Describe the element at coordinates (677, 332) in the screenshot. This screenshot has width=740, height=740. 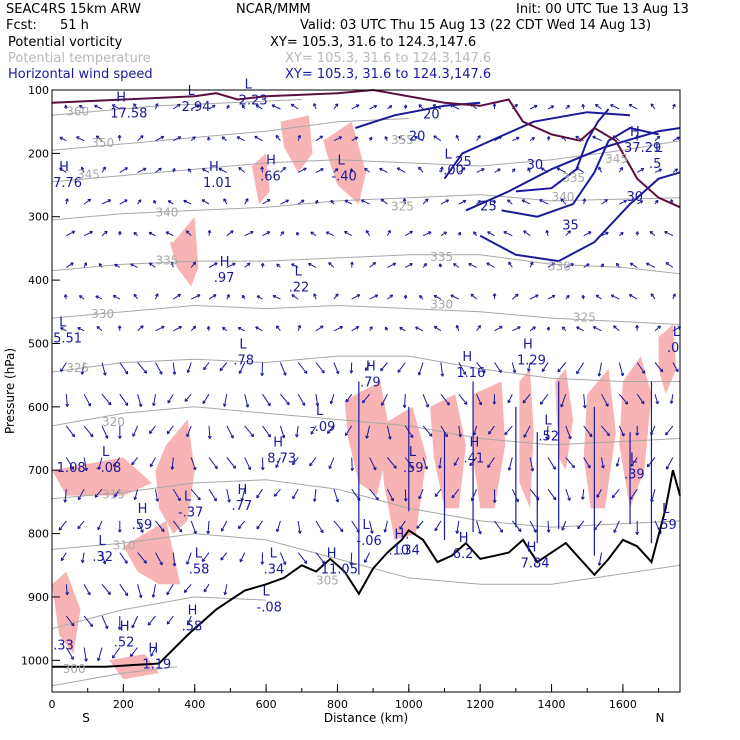
I see `extremum-letter: L` at that location.